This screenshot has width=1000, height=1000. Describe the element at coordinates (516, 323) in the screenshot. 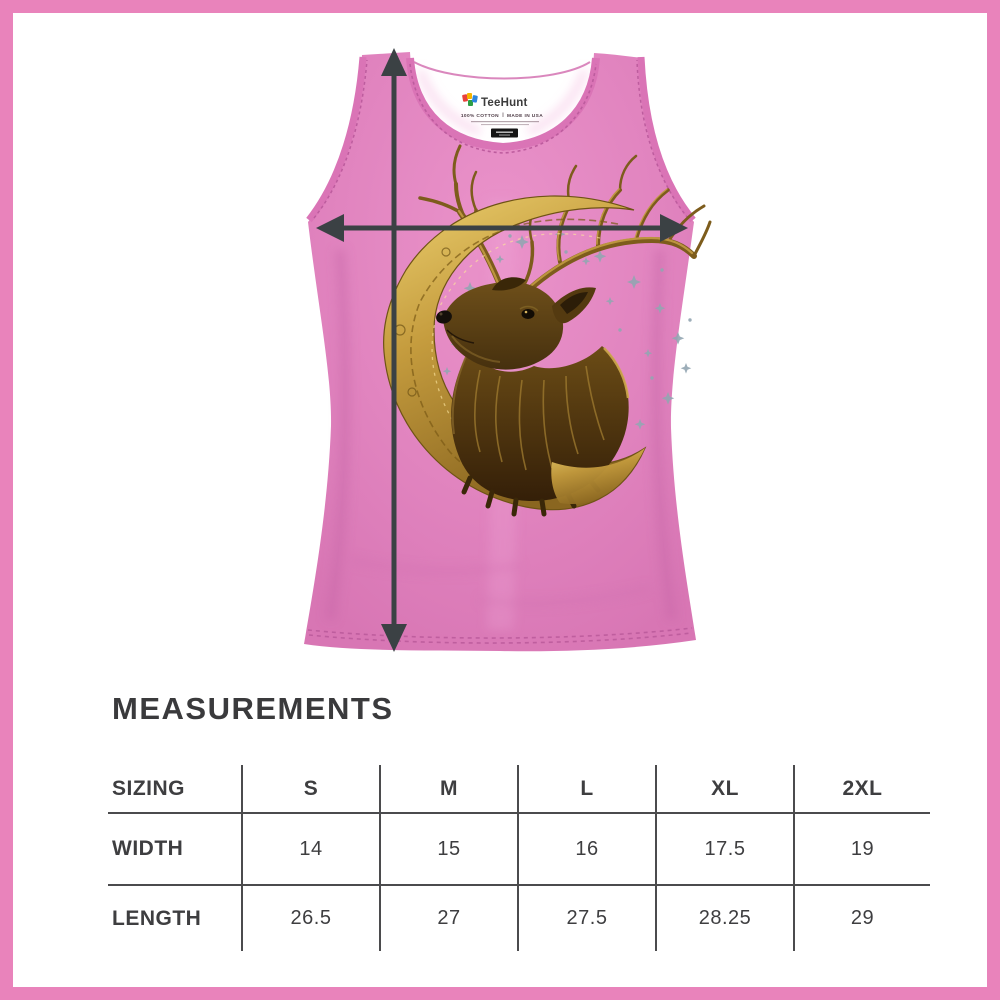

I see `elk-head` at that location.